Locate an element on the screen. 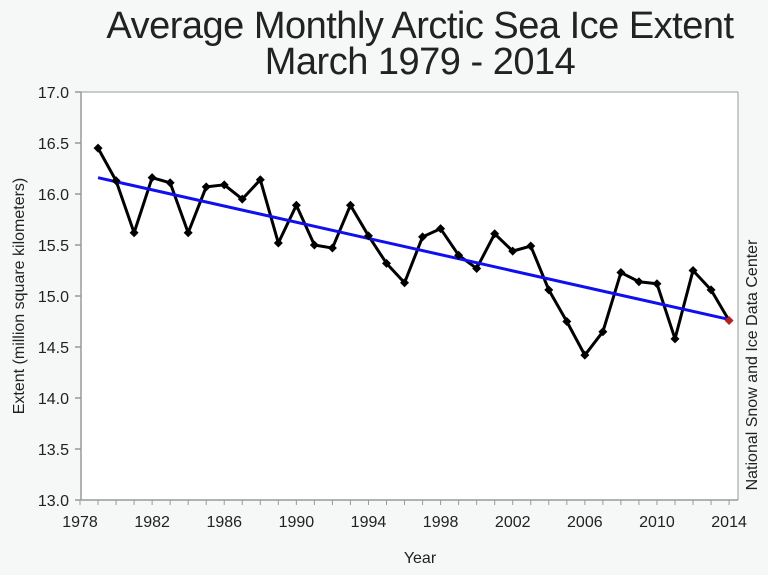 The image size is (768, 575). chart-title: Average Monthly Arctic Sea Ice Extent is located at coordinates (420, 26).